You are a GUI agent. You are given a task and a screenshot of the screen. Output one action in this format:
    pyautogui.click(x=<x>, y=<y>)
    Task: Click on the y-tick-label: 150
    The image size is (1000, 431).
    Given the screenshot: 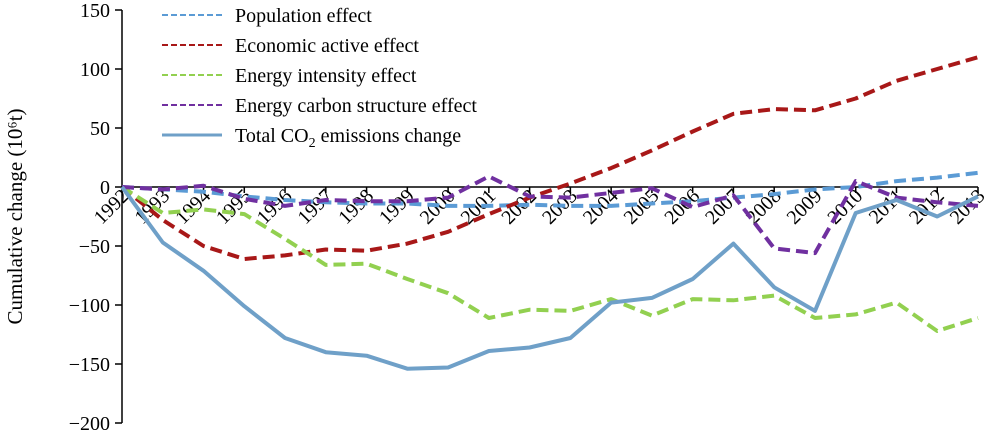 What is the action you would take?
    pyautogui.click(x=95, y=11)
    